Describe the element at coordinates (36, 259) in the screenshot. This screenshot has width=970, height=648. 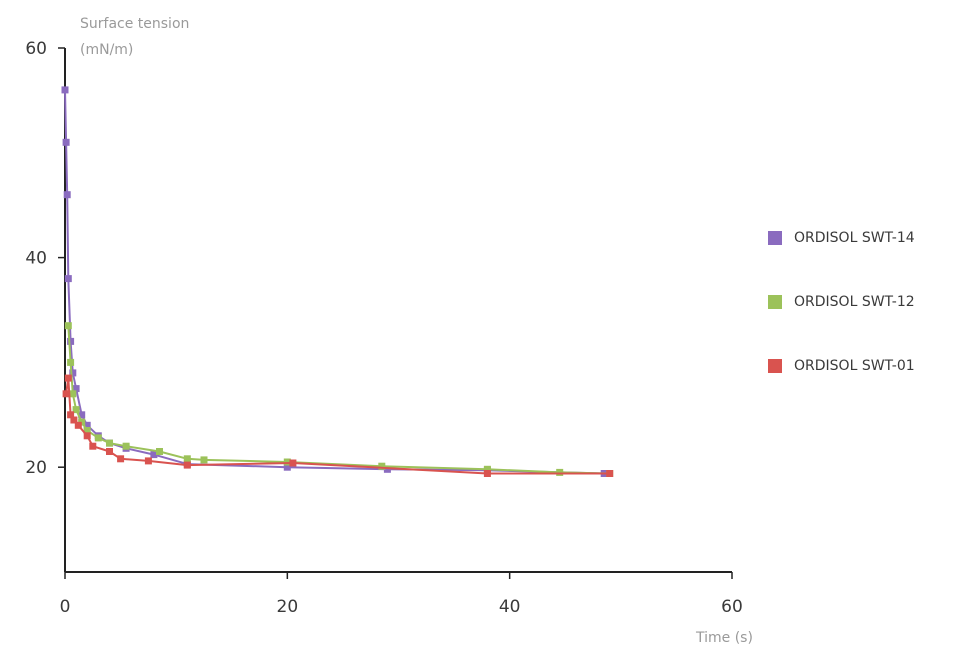
I see `y-tick-label: 40` at that location.